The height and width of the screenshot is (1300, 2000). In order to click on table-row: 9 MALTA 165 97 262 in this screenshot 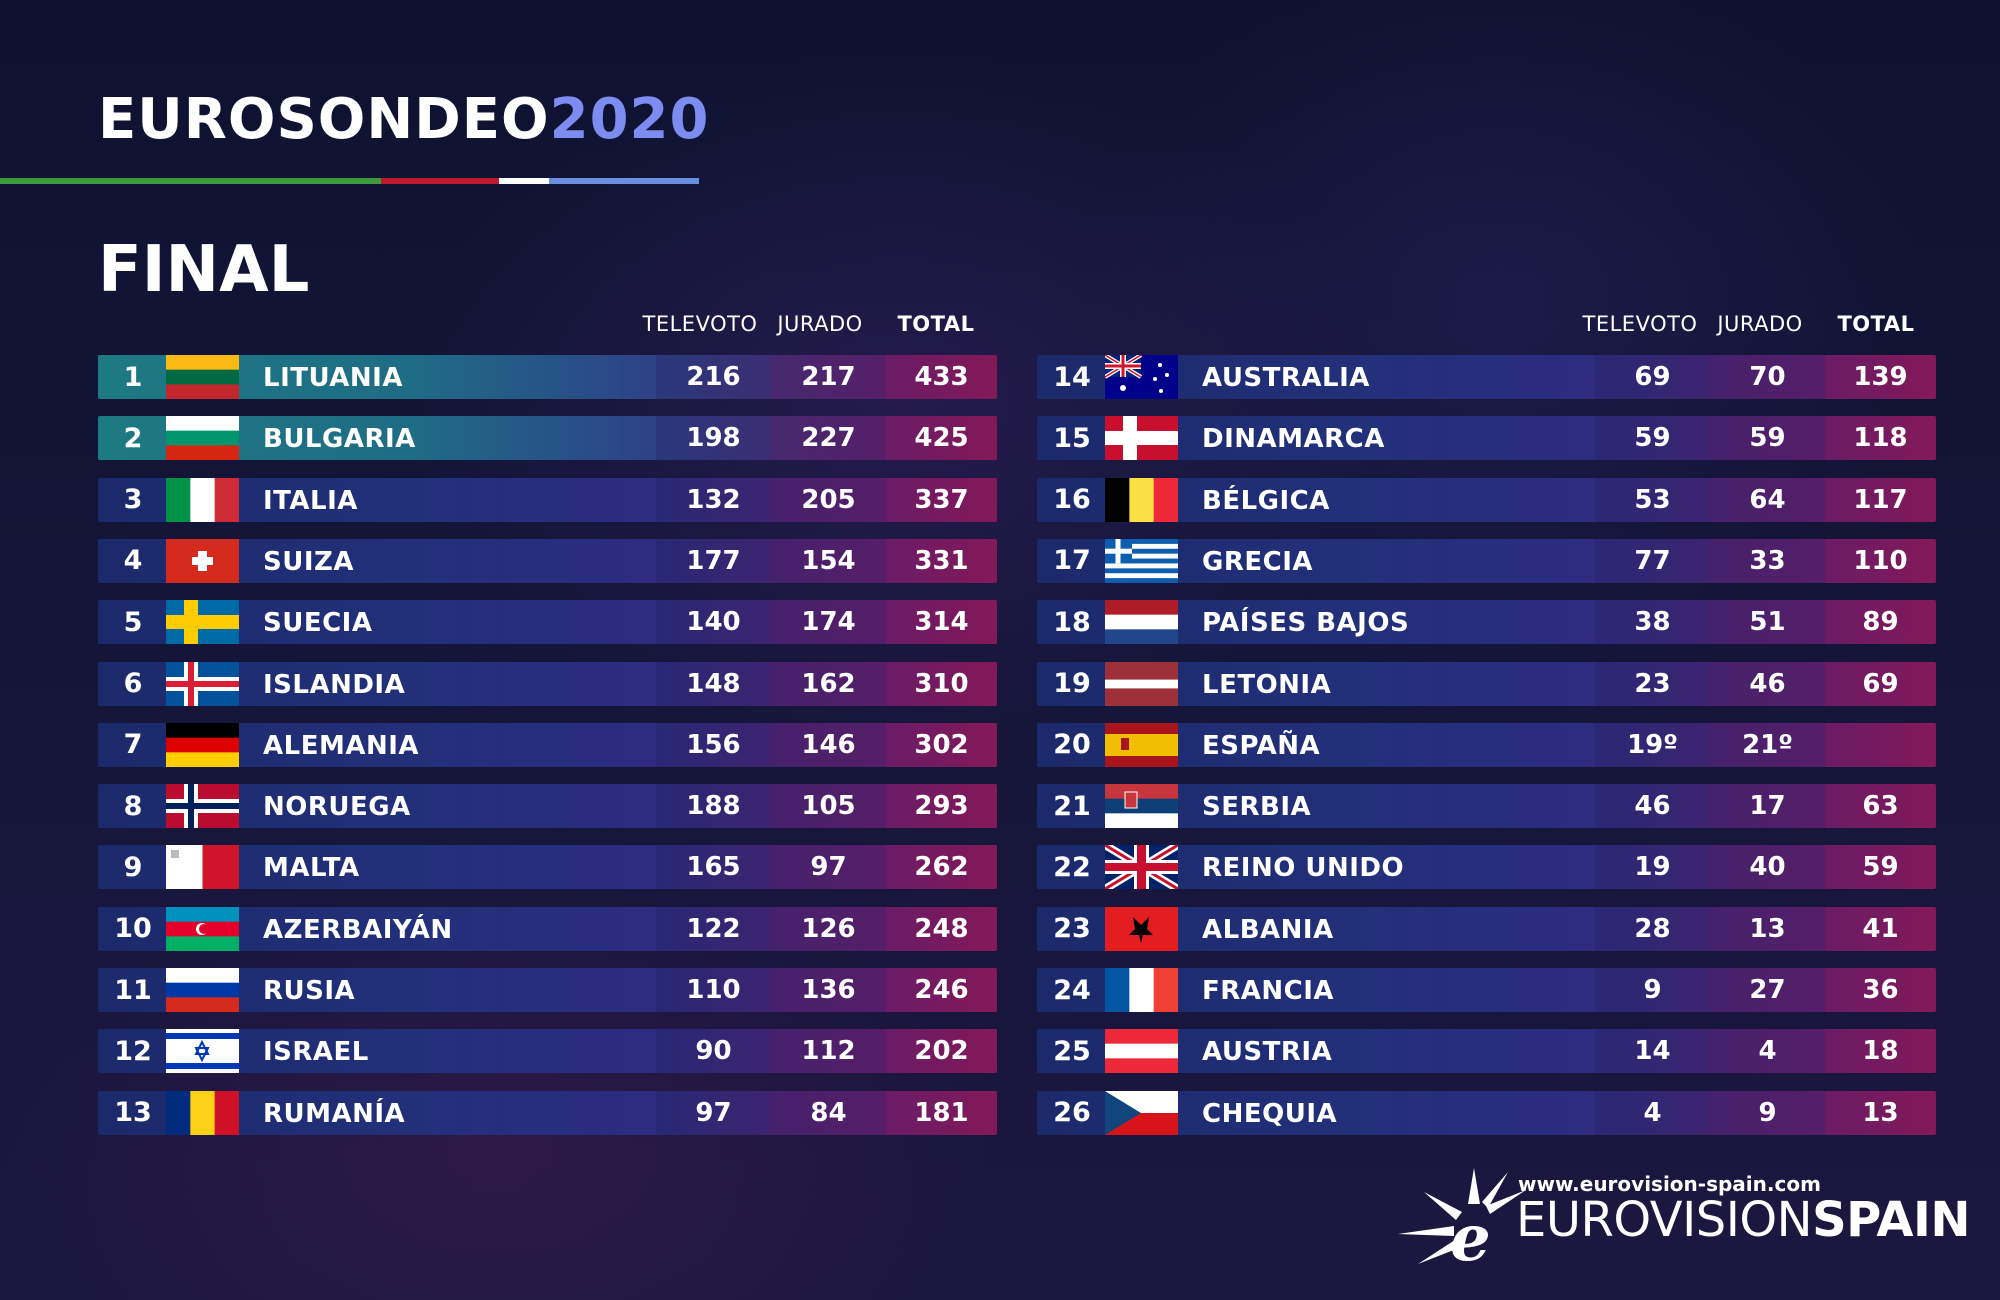, I will do `click(547, 867)`.